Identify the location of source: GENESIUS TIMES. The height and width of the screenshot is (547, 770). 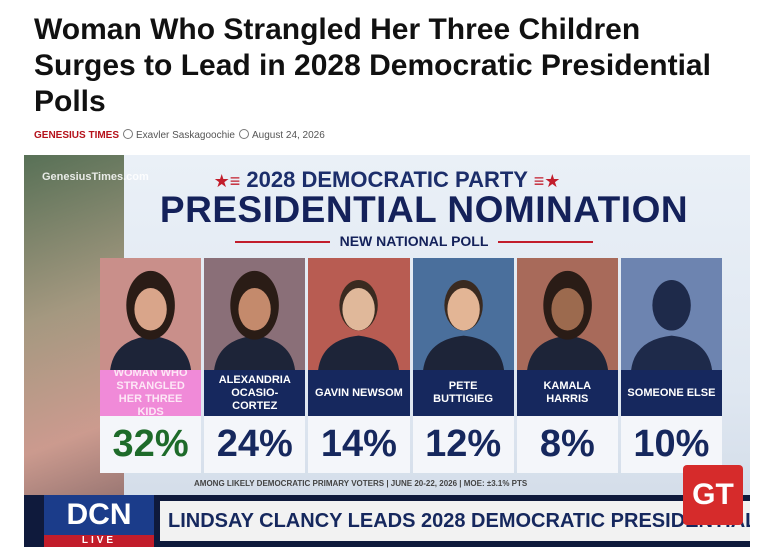
(77, 135).